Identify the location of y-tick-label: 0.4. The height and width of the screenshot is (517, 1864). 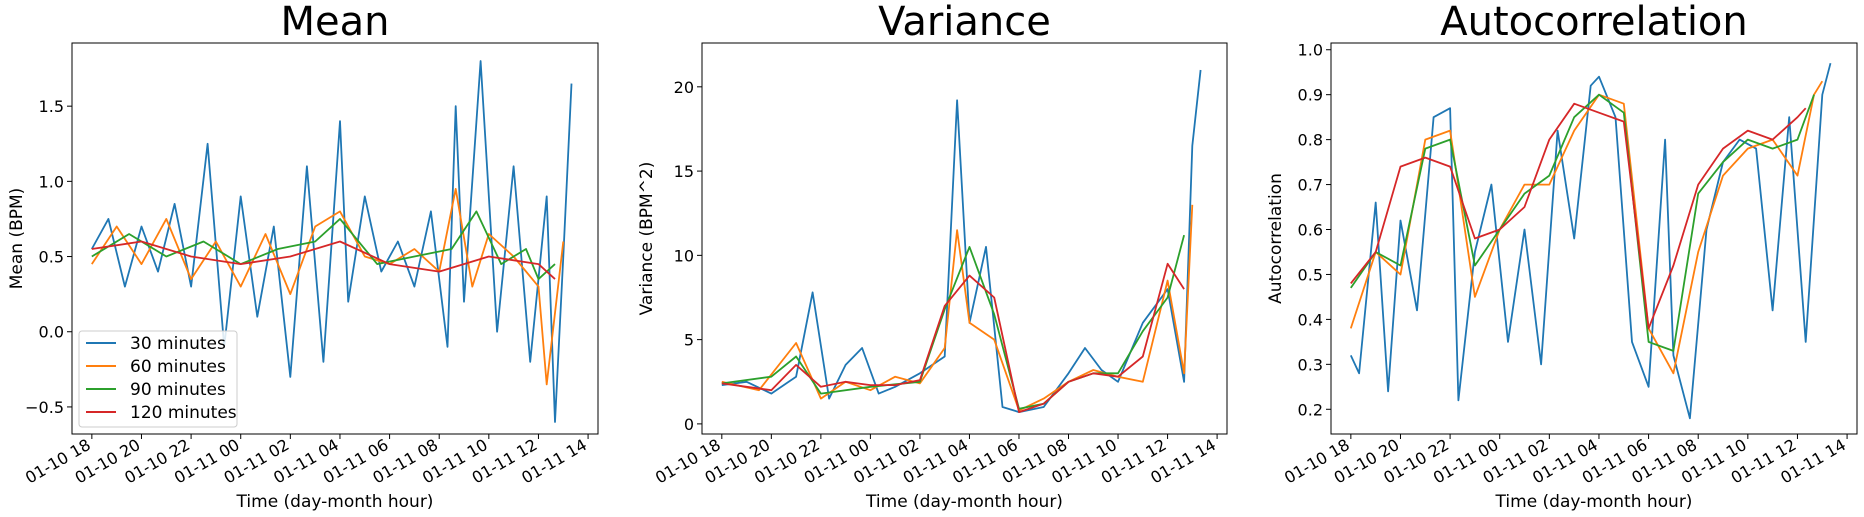
(1310, 319).